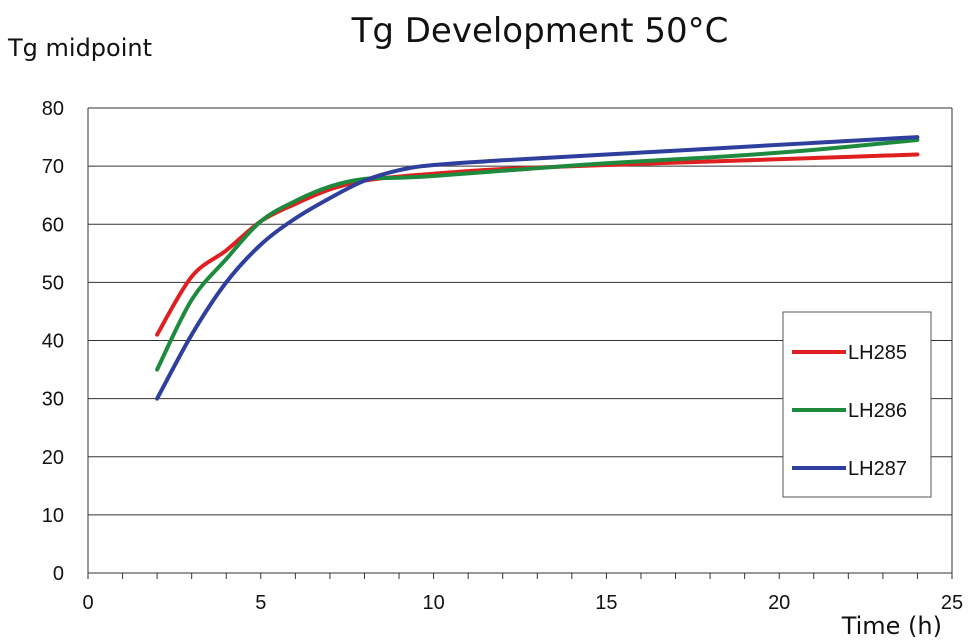 The image size is (971, 643). I want to click on x-tick-label: 20, so click(779, 603).